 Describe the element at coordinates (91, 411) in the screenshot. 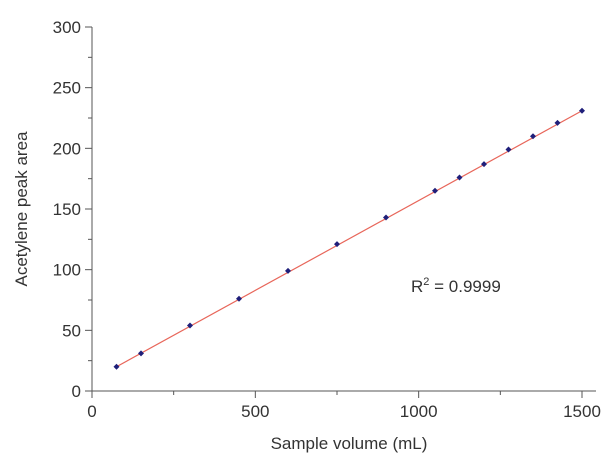

I see `x-tick-label: 0` at that location.